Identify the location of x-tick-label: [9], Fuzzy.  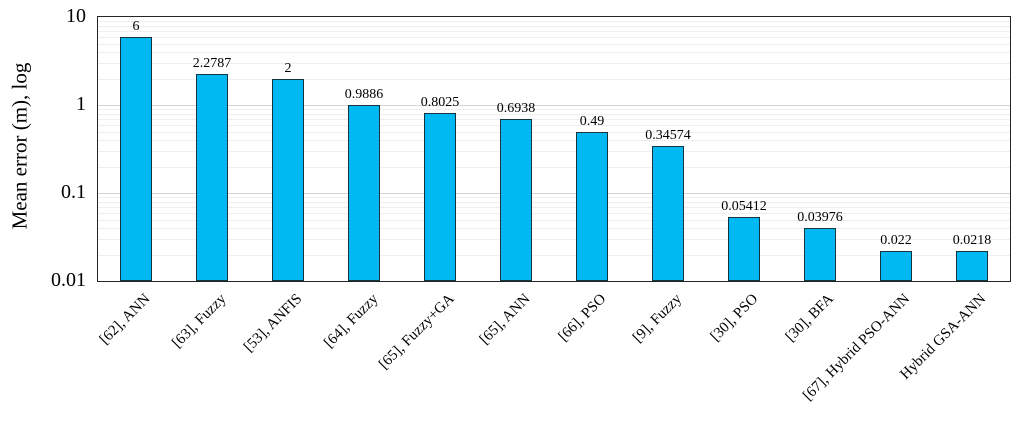
(658, 318).